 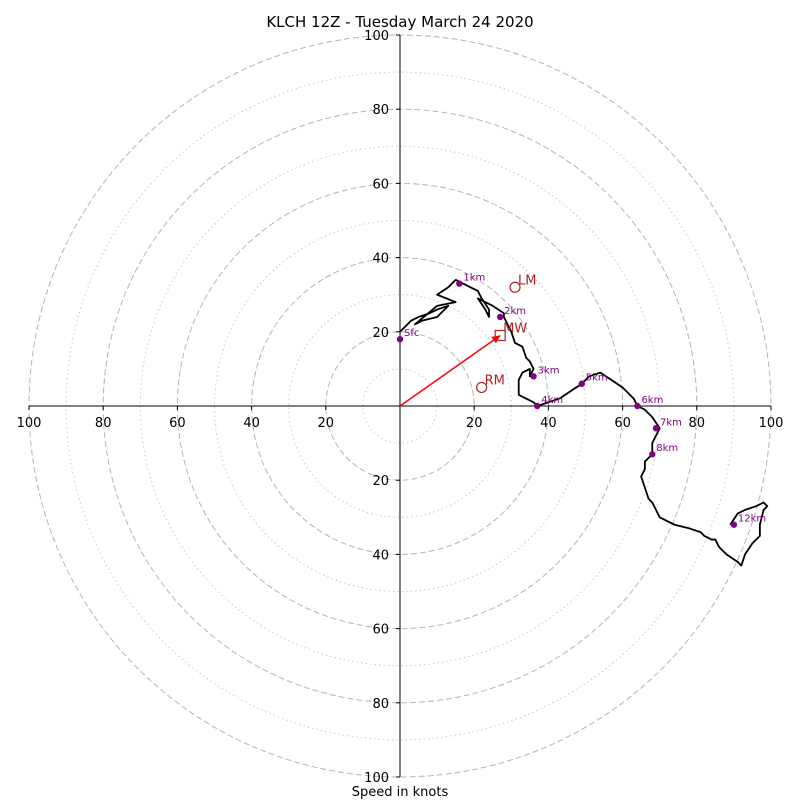 I want to click on height-marker-label: Sfc, so click(x=411, y=333).